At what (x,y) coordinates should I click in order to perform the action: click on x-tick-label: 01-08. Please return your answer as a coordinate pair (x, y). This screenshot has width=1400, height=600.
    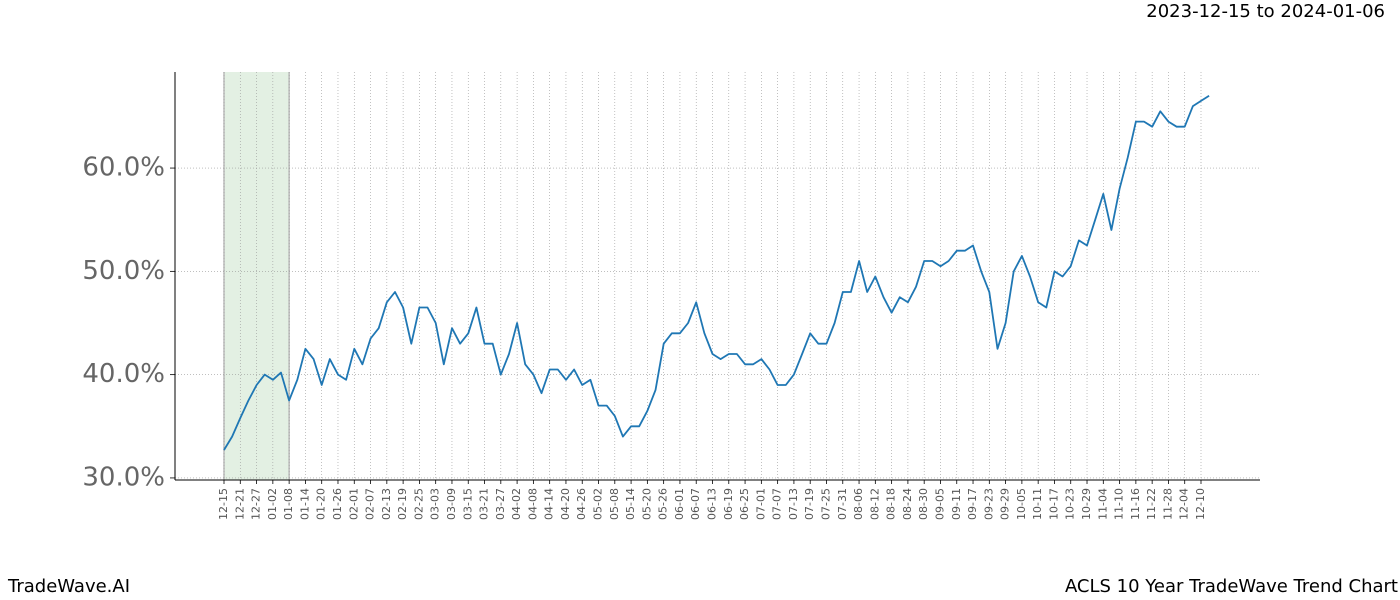
    Looking at the image, I should click on (288, 504).